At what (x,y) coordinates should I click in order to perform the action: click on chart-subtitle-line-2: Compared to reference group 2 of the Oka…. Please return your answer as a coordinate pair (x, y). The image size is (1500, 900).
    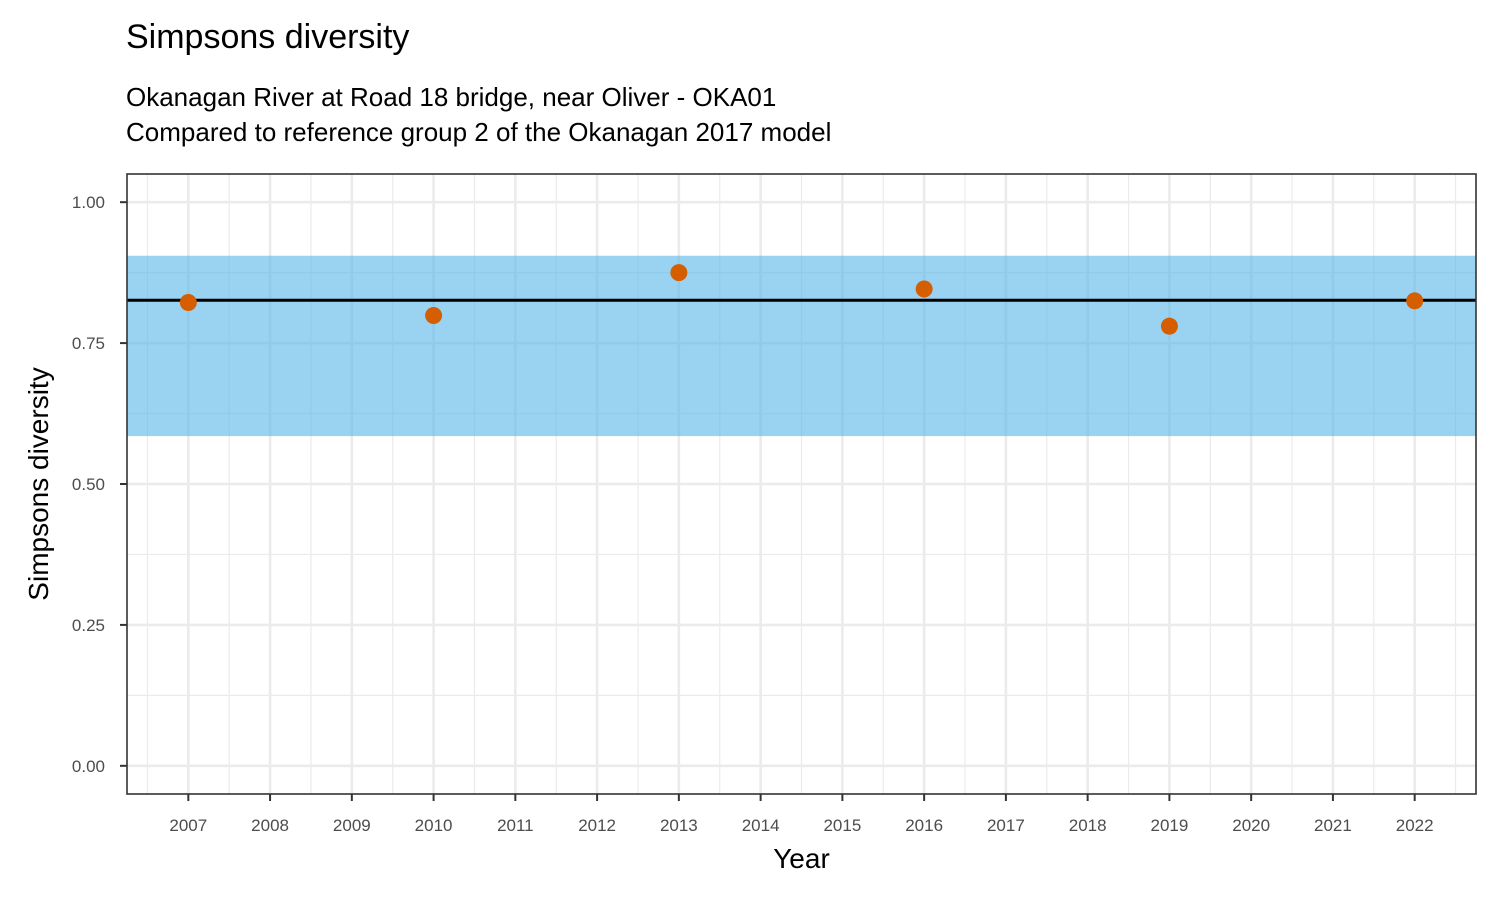
    Looking at the image, I should click on (479, 132).